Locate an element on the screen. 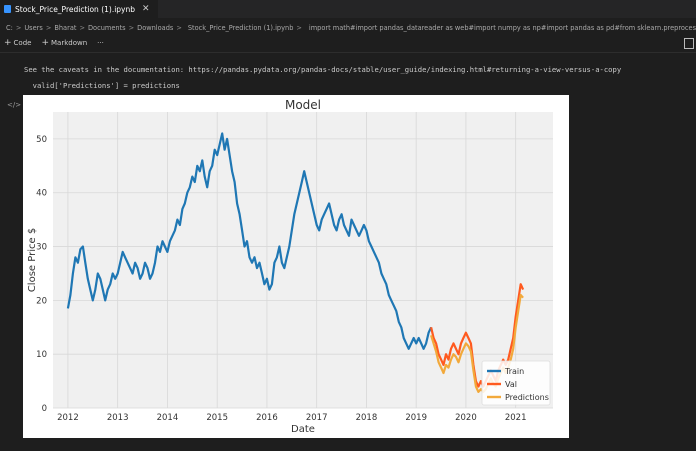  x-tick-label: 2016 is located at coordinates (267, 418).